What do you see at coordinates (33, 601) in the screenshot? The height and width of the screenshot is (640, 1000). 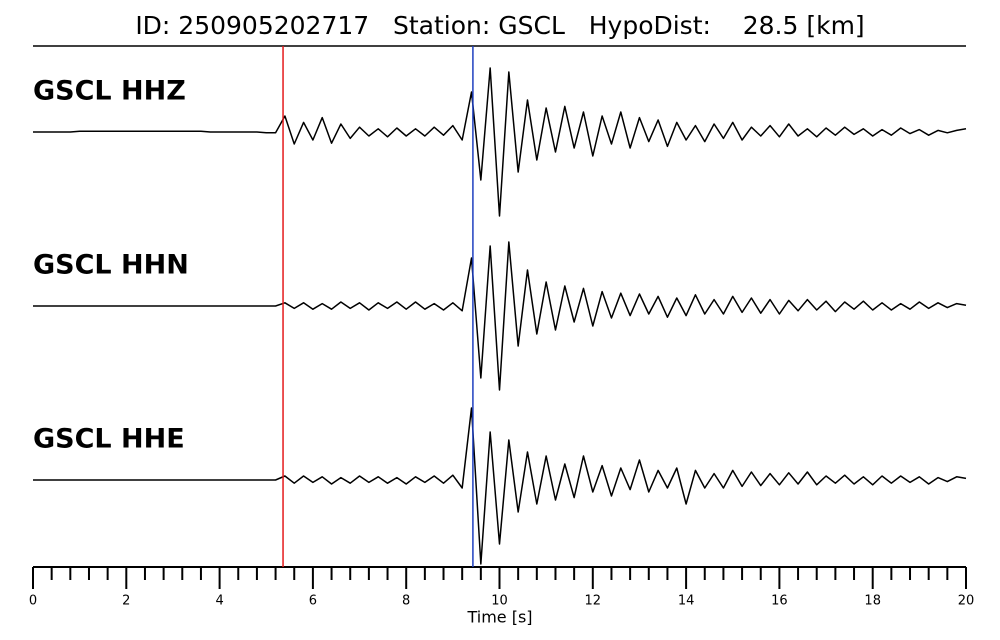 I see `x-tick-label: 0` at bounding box center [33, 601].